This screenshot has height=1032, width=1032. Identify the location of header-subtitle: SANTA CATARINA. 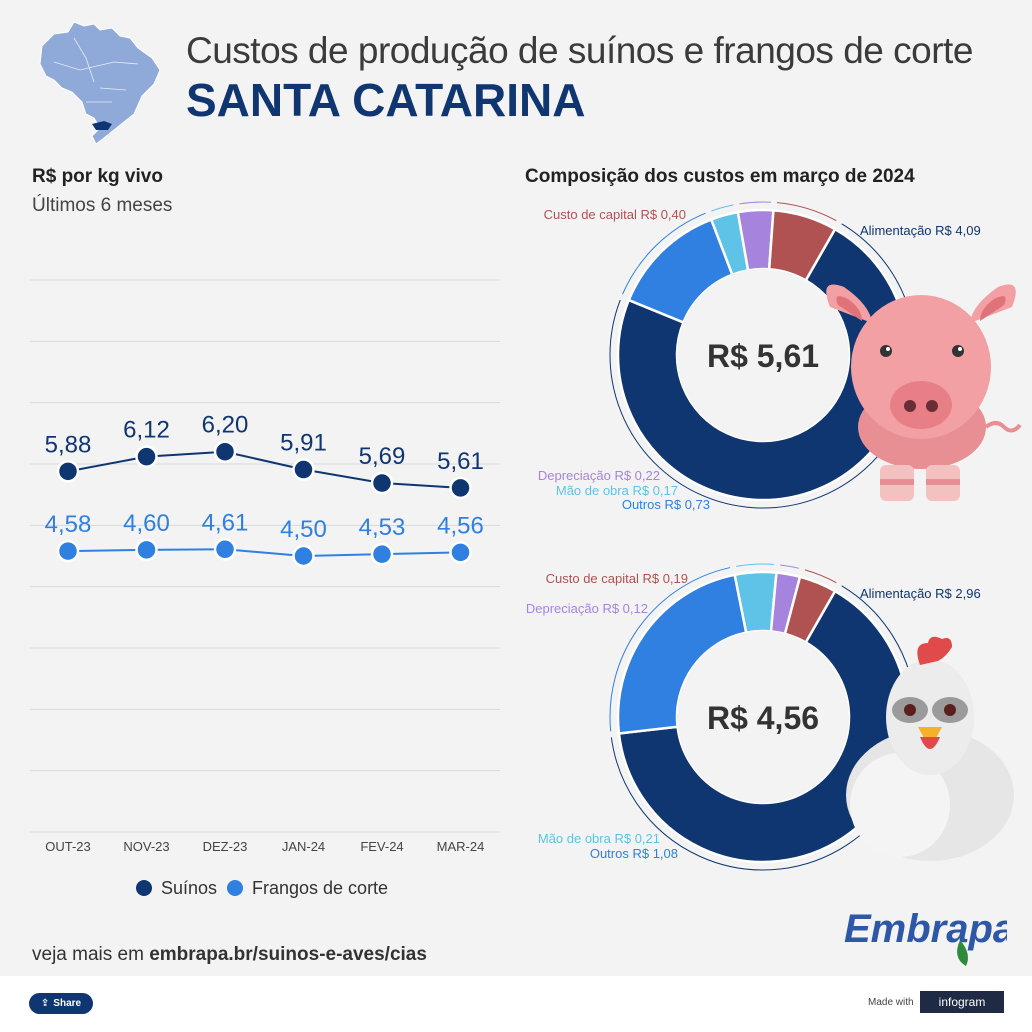
(386, 100).